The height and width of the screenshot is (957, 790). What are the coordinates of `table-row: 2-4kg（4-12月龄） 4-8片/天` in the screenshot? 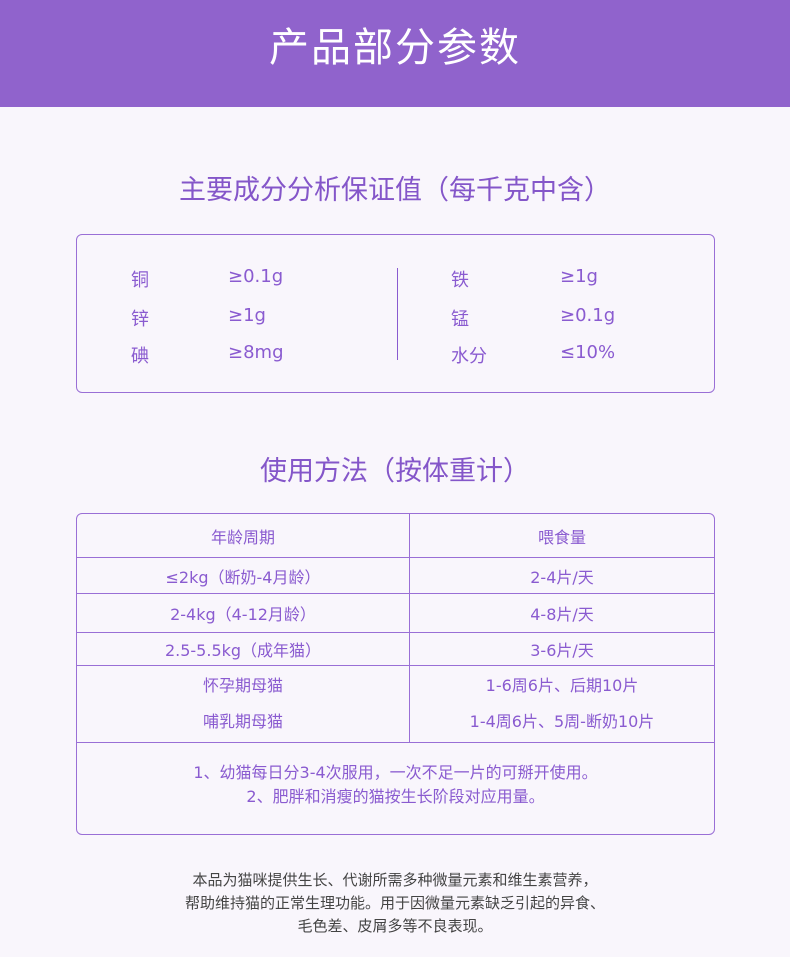 It's located at (395, 613).